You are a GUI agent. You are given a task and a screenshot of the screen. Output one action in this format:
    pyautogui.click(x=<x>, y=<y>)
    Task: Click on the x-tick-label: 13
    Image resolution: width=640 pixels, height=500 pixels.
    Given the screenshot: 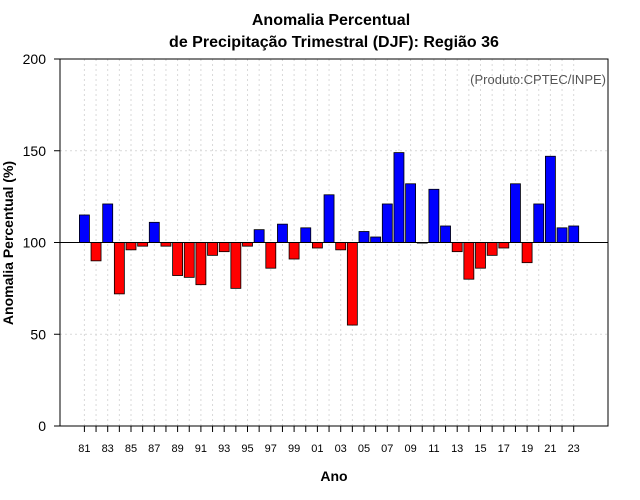 What is the action you would take?
    pyautogui.click(x=457, y=449)
    